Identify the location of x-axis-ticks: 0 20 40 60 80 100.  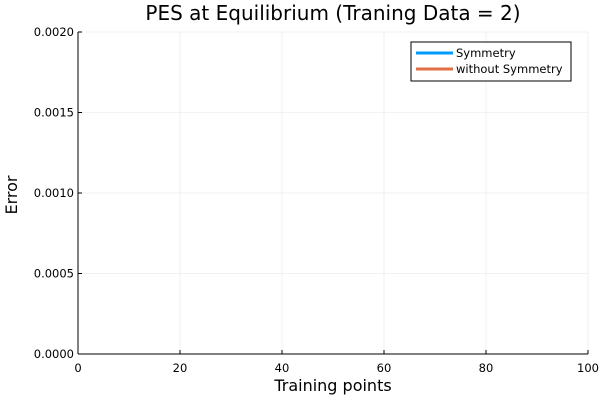
(336, 362).